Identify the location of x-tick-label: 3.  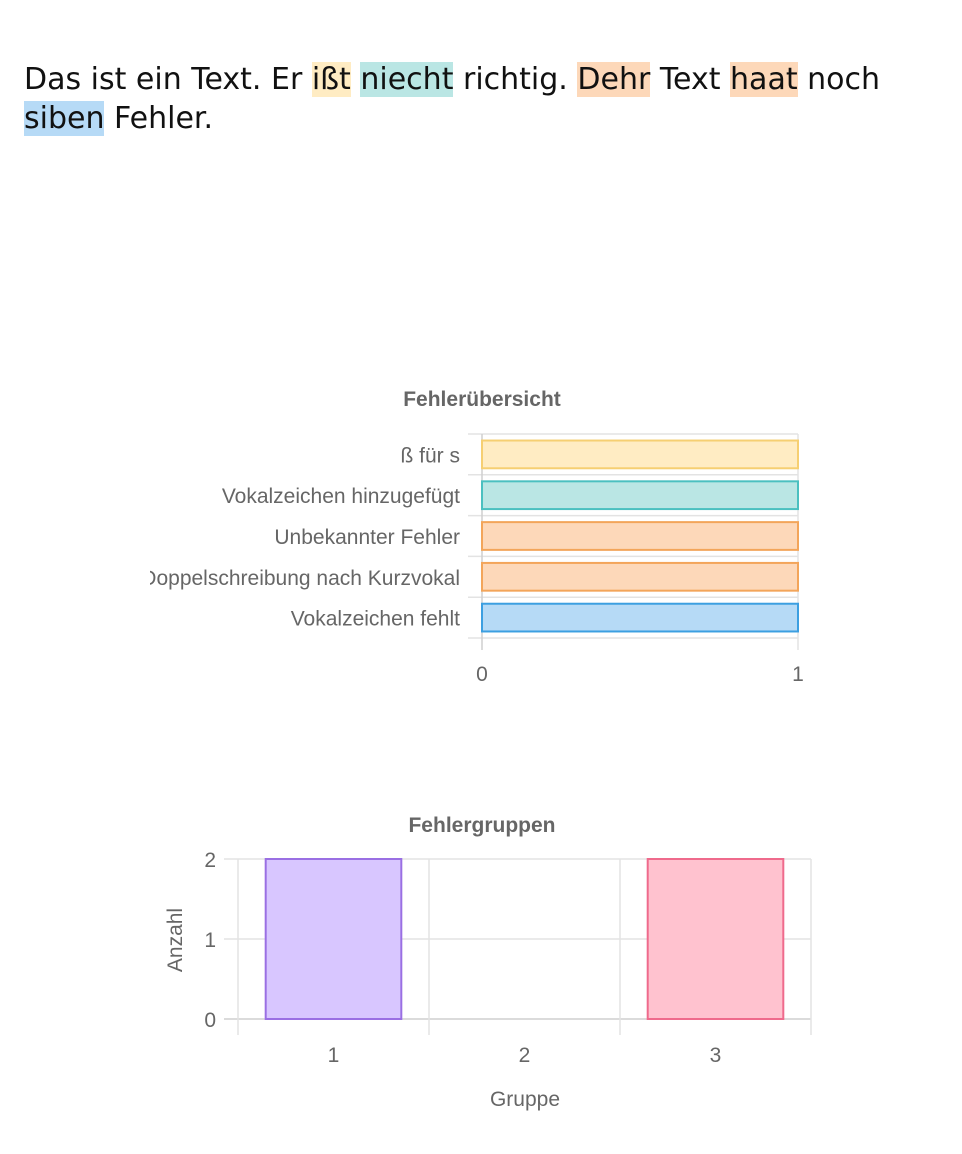
(716, 1055).